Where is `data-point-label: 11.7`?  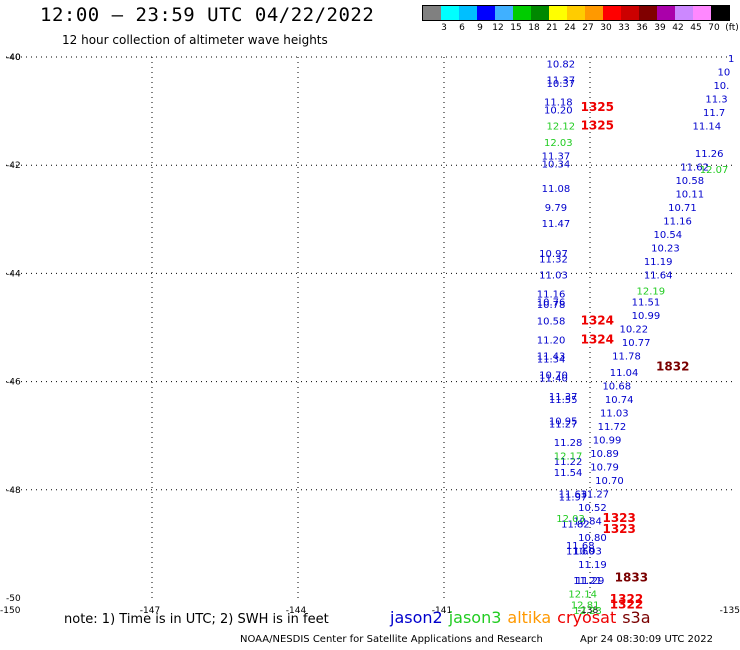 data-point-label: 11.7 is located at coordinates (714, 113).